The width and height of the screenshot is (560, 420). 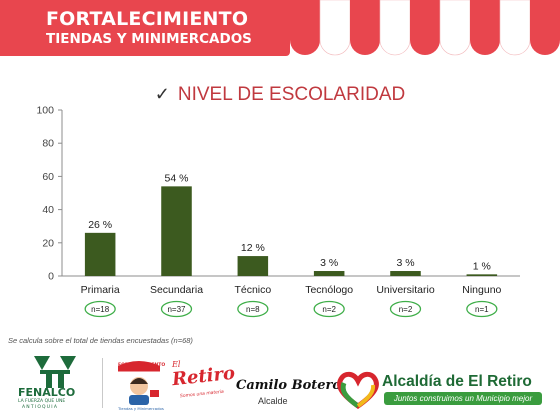 I want to click on count-label: n=18, so click(x=100, y=309).